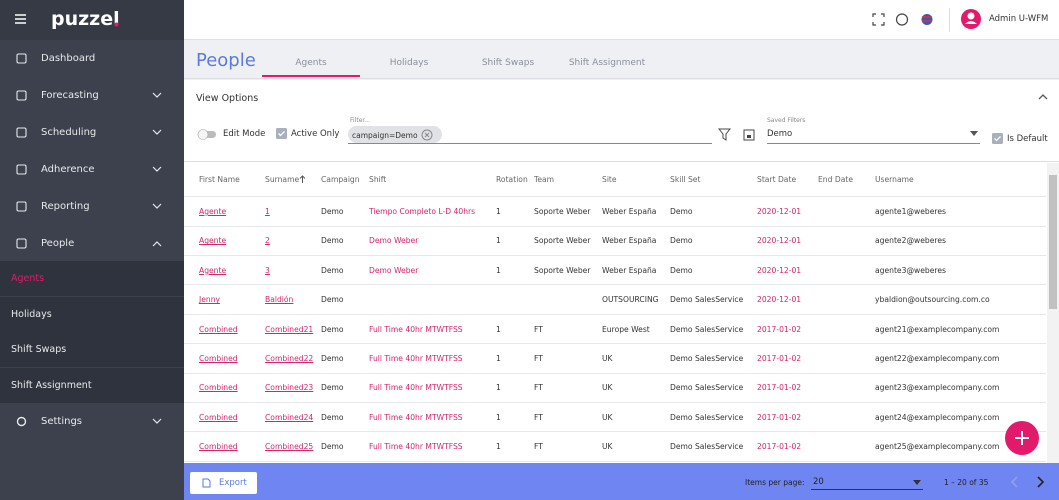 This screenshot has width=1059, height=500. What do you see at coordinates (1027, 139) in the screenshot?
I see `is-default-label: Is Default` at bounding box center [1027, 139].